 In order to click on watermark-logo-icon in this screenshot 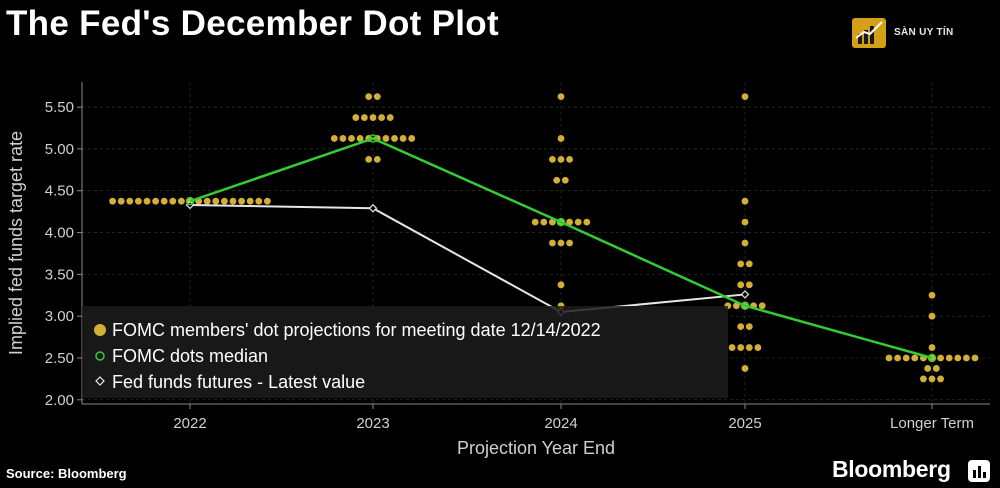, I will do `click(869, 33)`.